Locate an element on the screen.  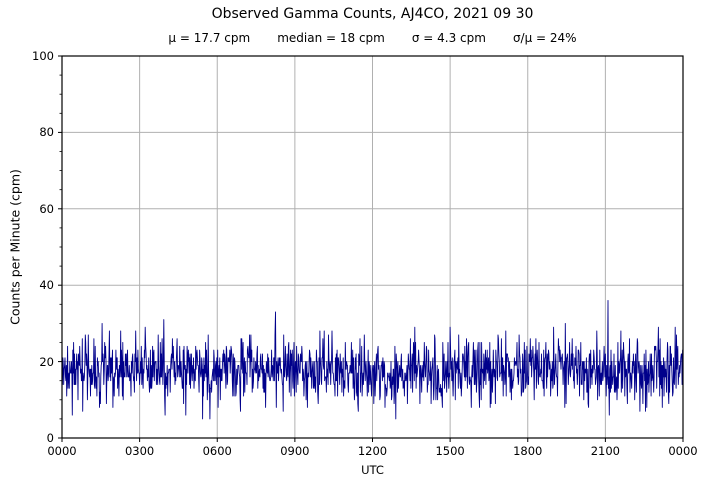
x-tick-label: 2100 is located at coordinates (605, 451).